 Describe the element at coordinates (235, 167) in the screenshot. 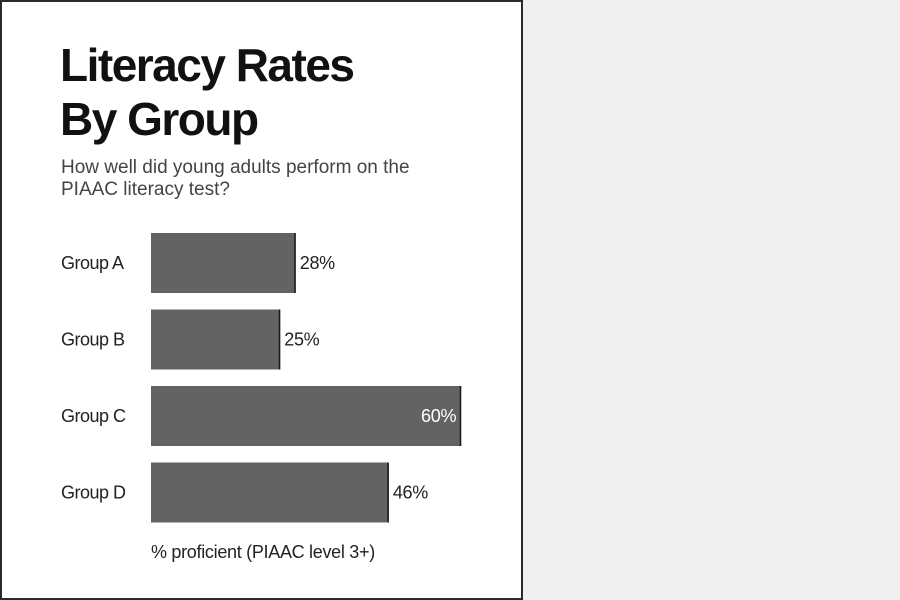

I see `chart-subtitle-line-1: How well did young adults perform on the` at that location.